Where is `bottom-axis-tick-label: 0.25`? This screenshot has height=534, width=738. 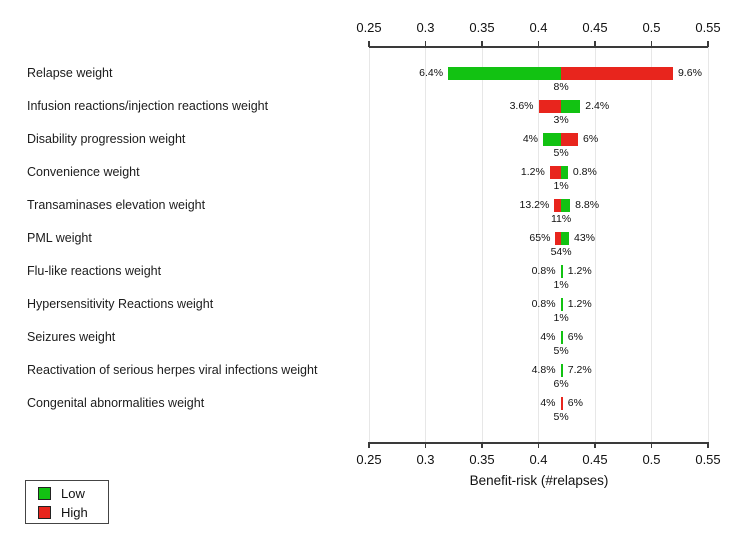 bottom-axis-tick-label: 0.25 is located at coordinates (369, 459).